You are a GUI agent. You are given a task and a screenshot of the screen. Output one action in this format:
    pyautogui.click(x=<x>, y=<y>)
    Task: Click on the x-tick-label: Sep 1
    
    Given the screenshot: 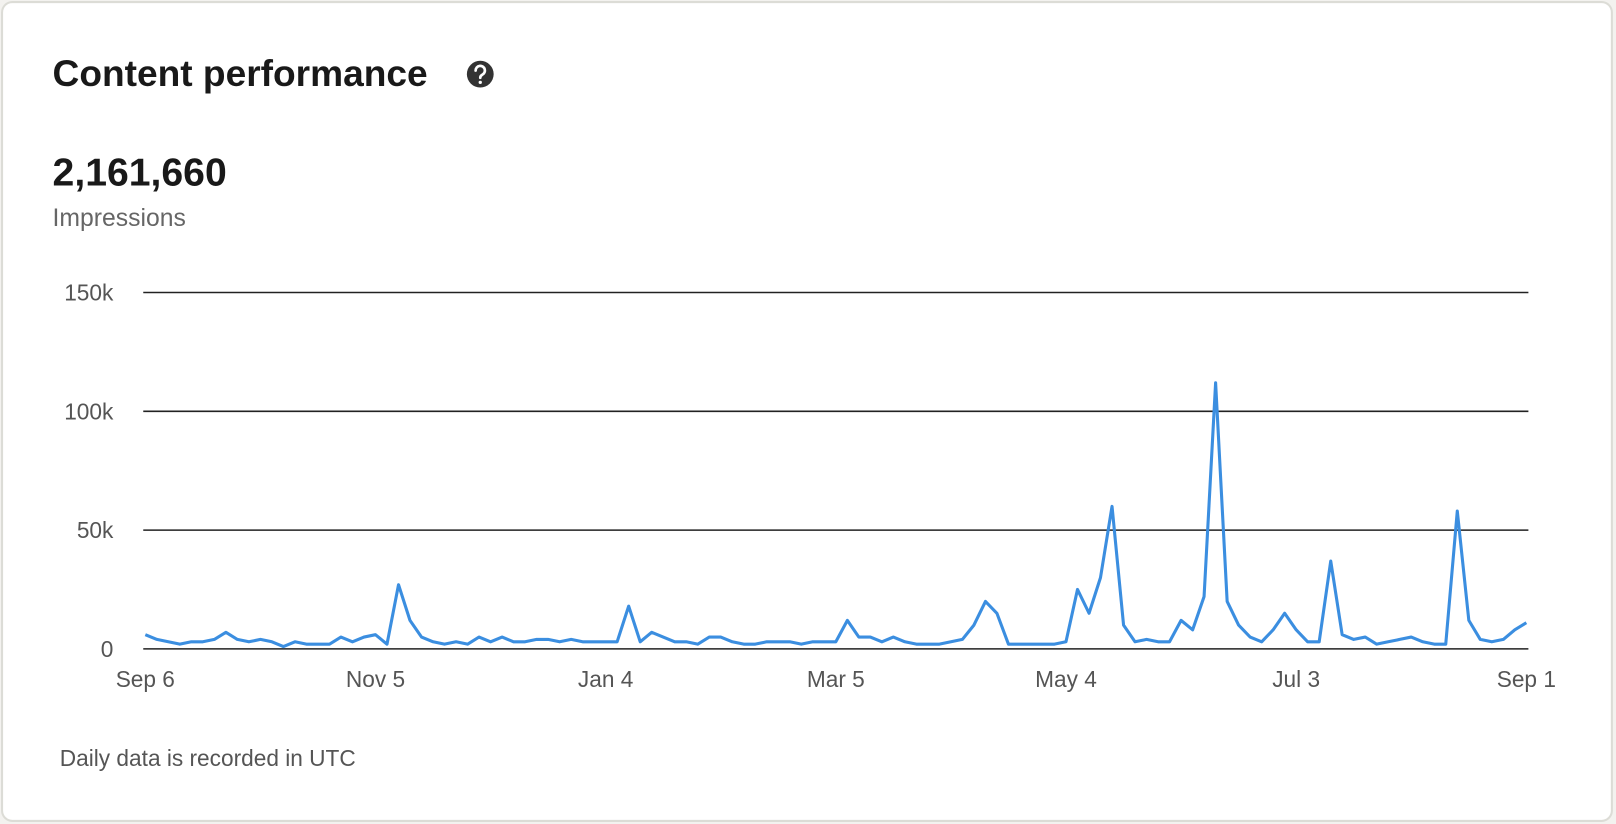 What is the action you would take?
    pyautogui.click(x=1526, y=679)
    